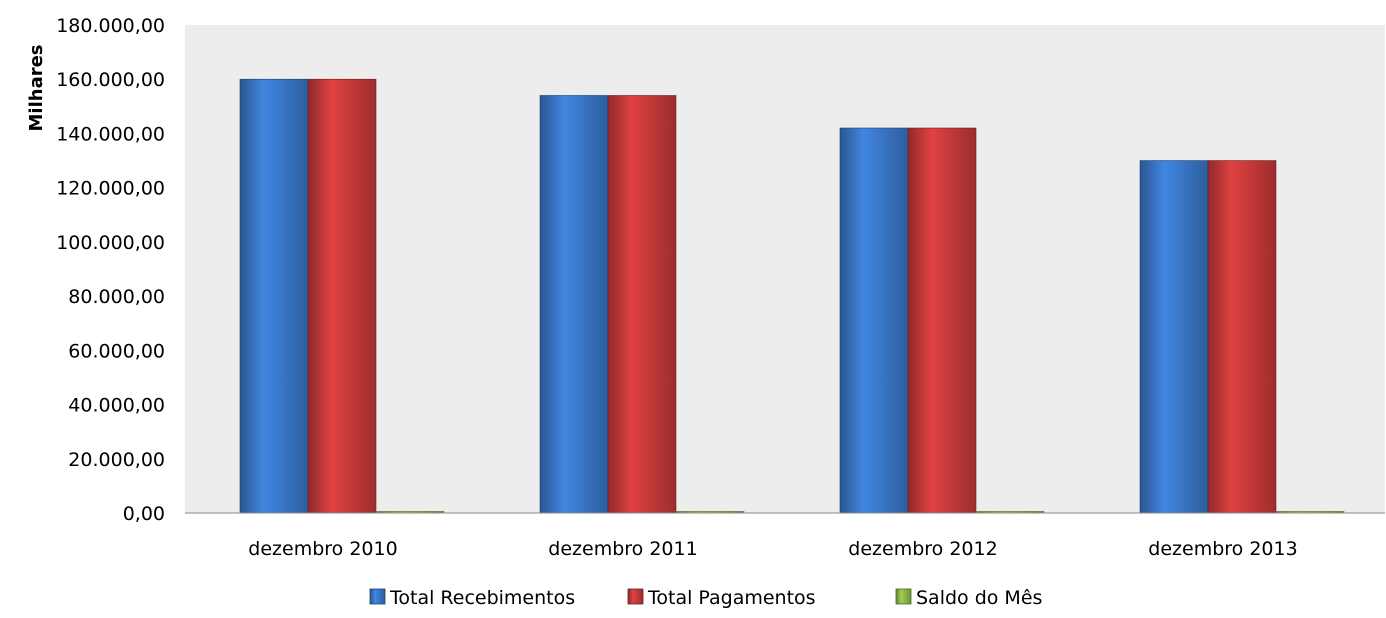  Describe the element at coordinates (116, 297) in the screenshot. I see `y-tick-label: 80.000,00` at that location.